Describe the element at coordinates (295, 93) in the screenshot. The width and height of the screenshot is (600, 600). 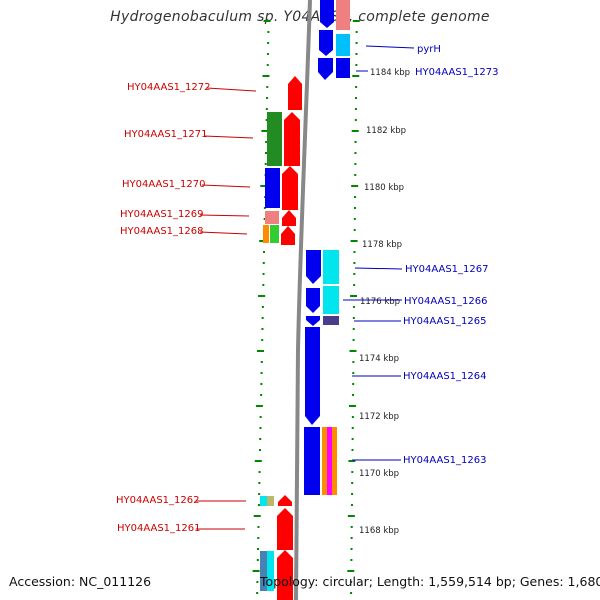
I see `gene-1272-arrow` at that location.